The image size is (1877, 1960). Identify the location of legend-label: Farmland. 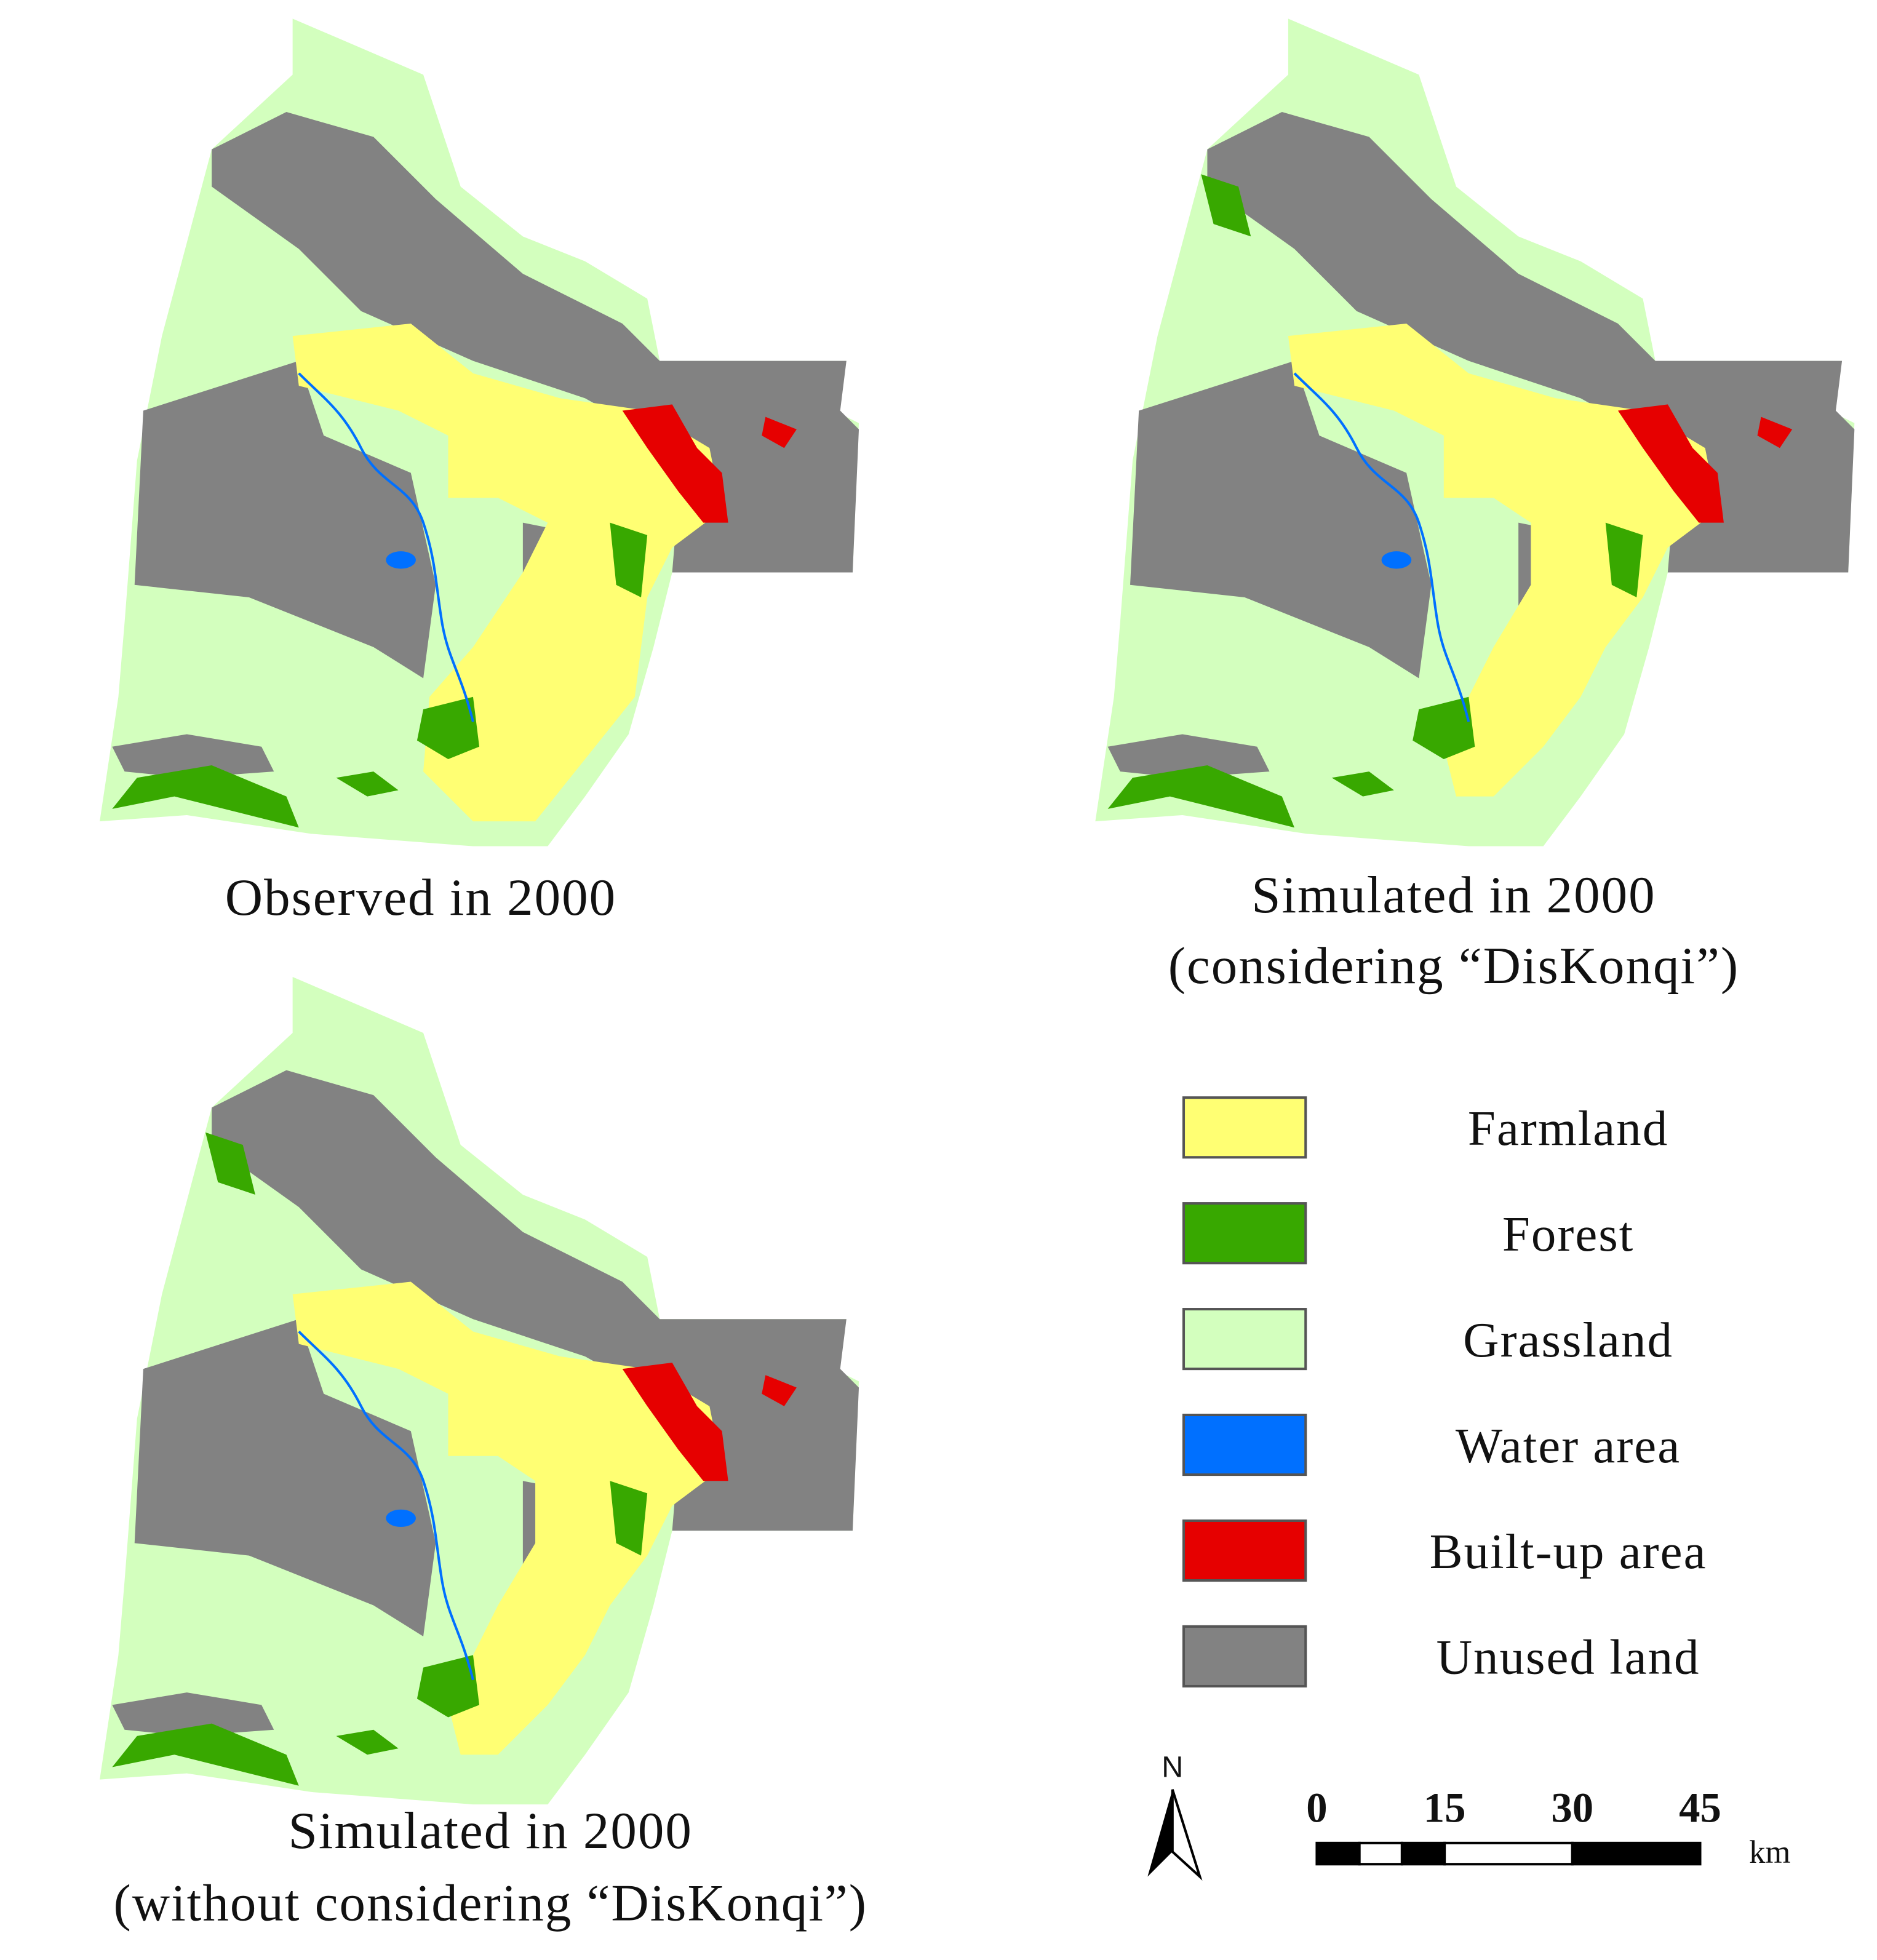
(1568, 1128).